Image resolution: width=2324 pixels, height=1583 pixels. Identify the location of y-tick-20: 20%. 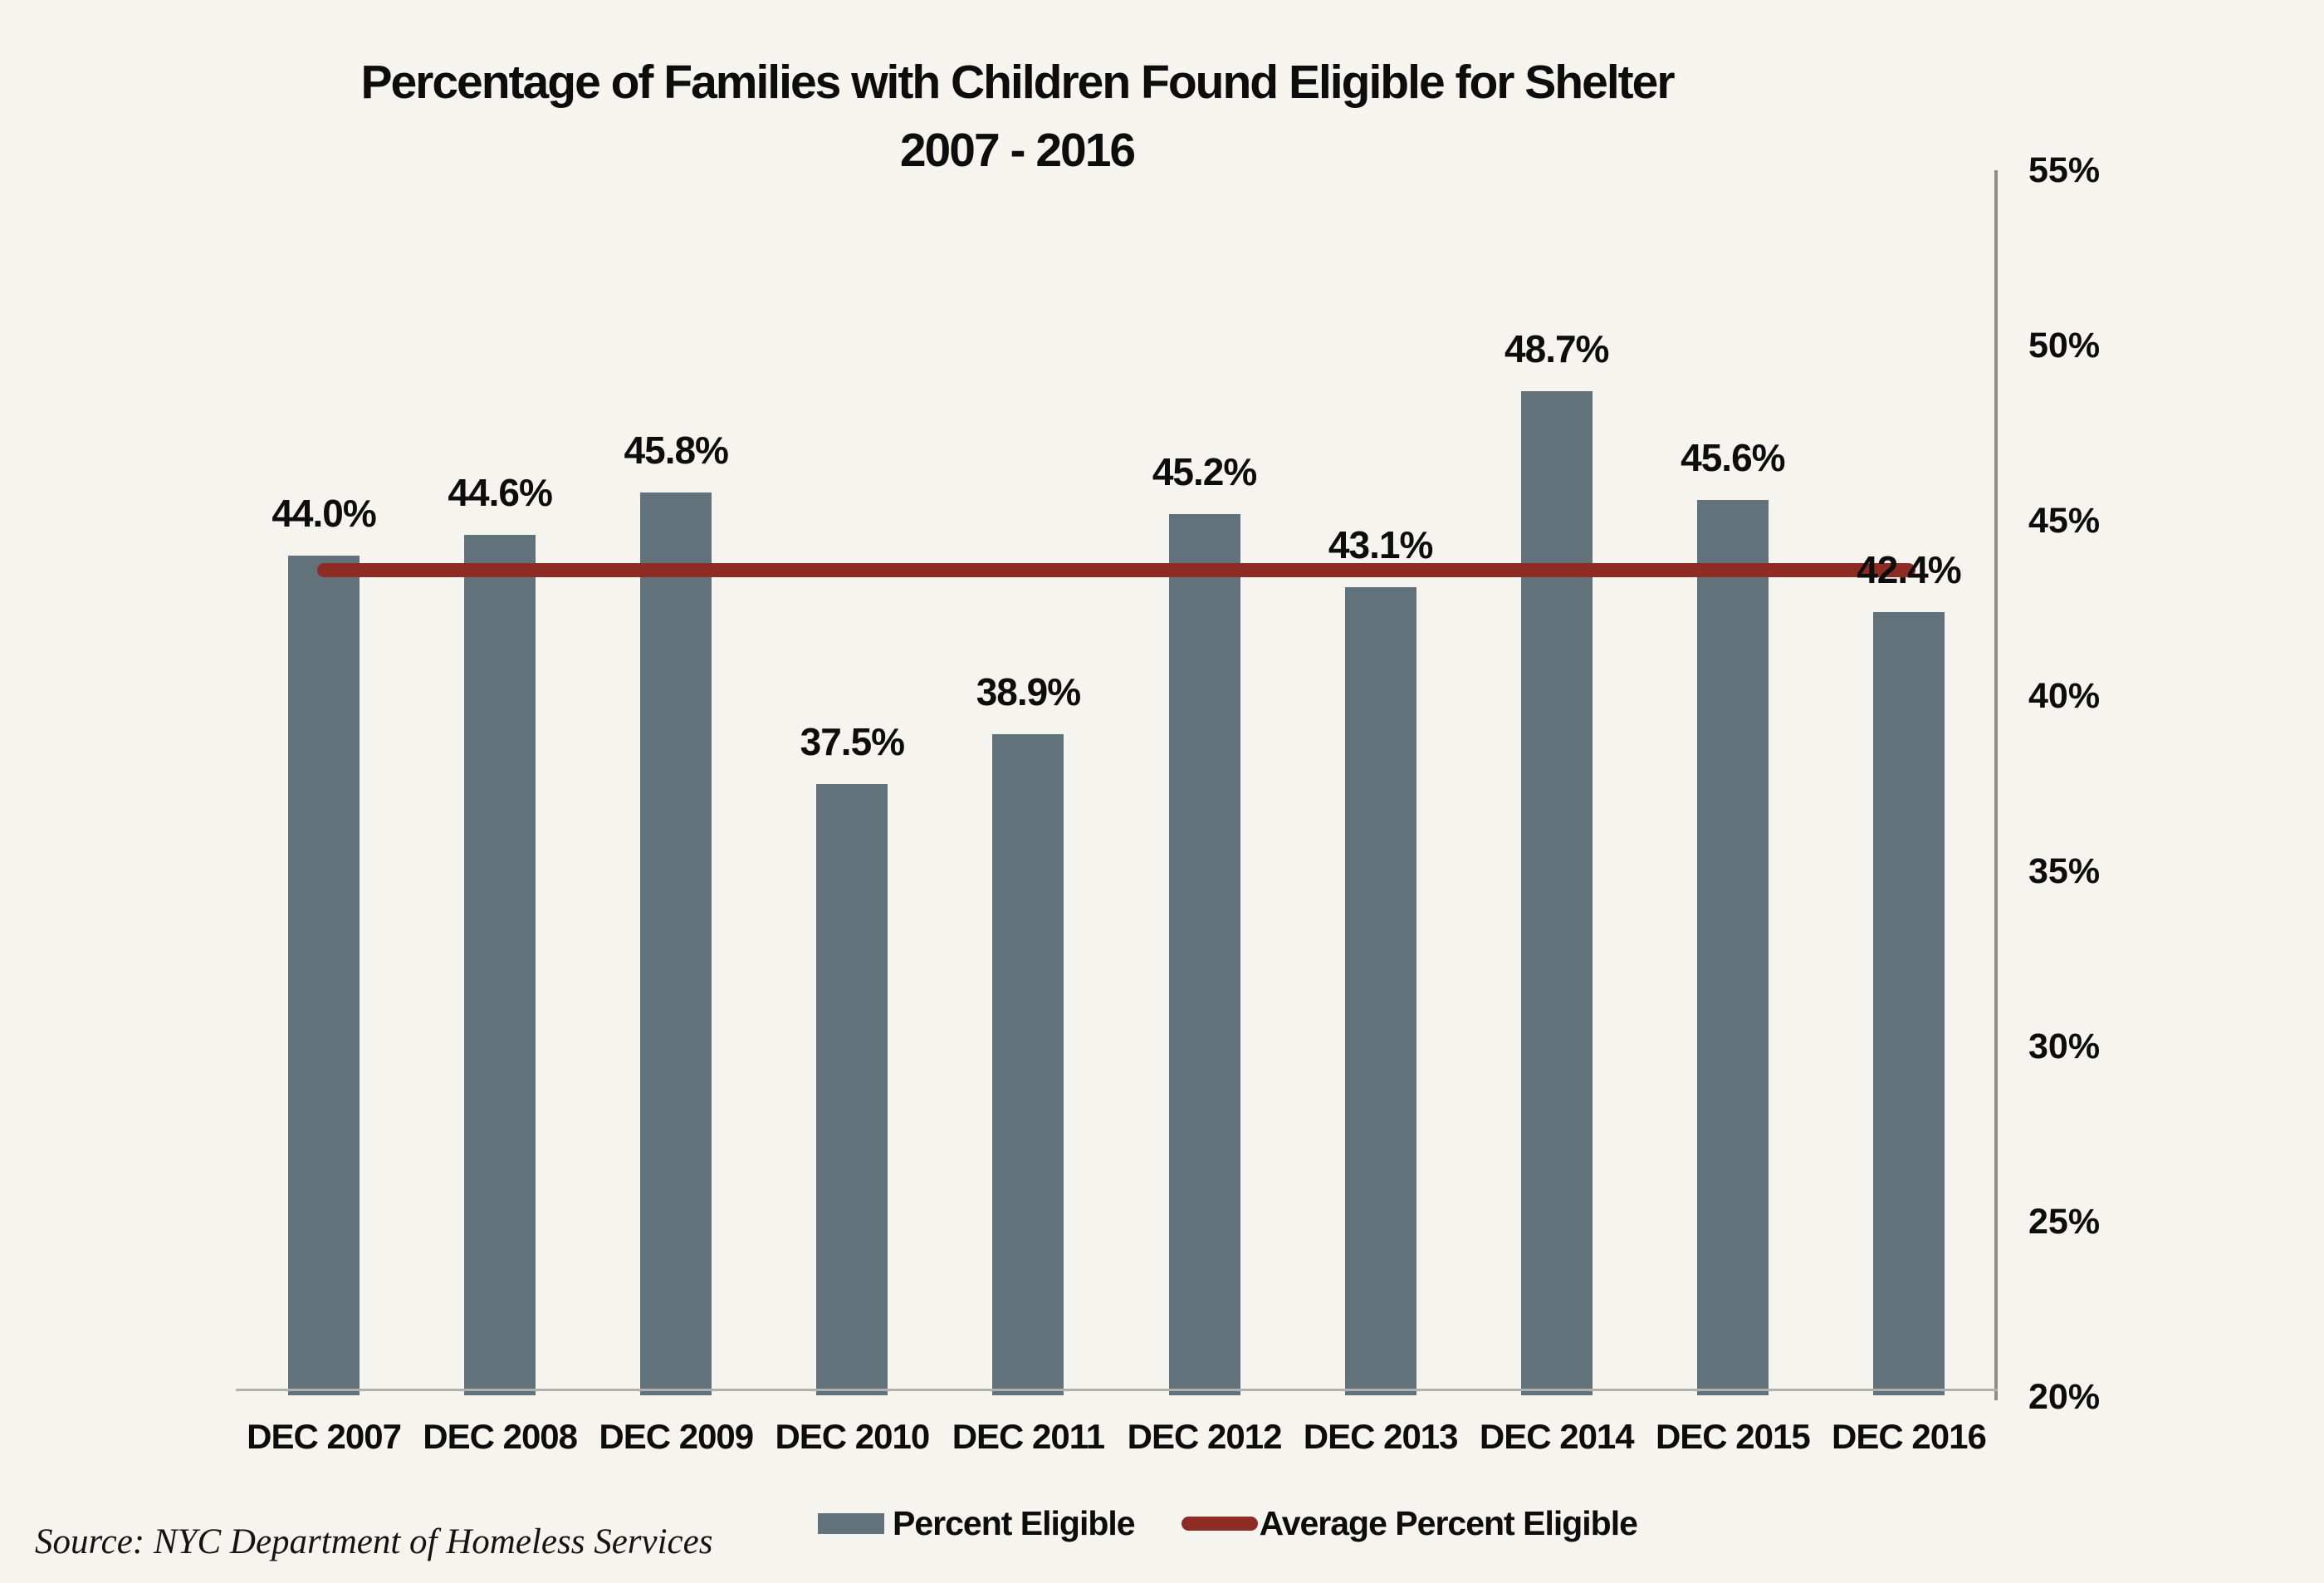
(2064, 1397).